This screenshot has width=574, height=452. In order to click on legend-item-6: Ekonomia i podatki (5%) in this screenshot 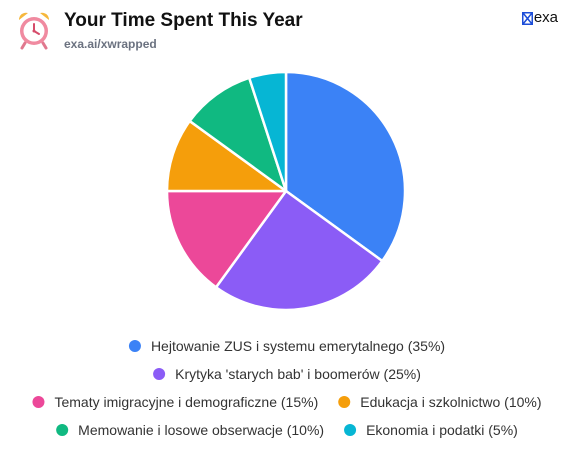, I will do `click(431, 430)`.